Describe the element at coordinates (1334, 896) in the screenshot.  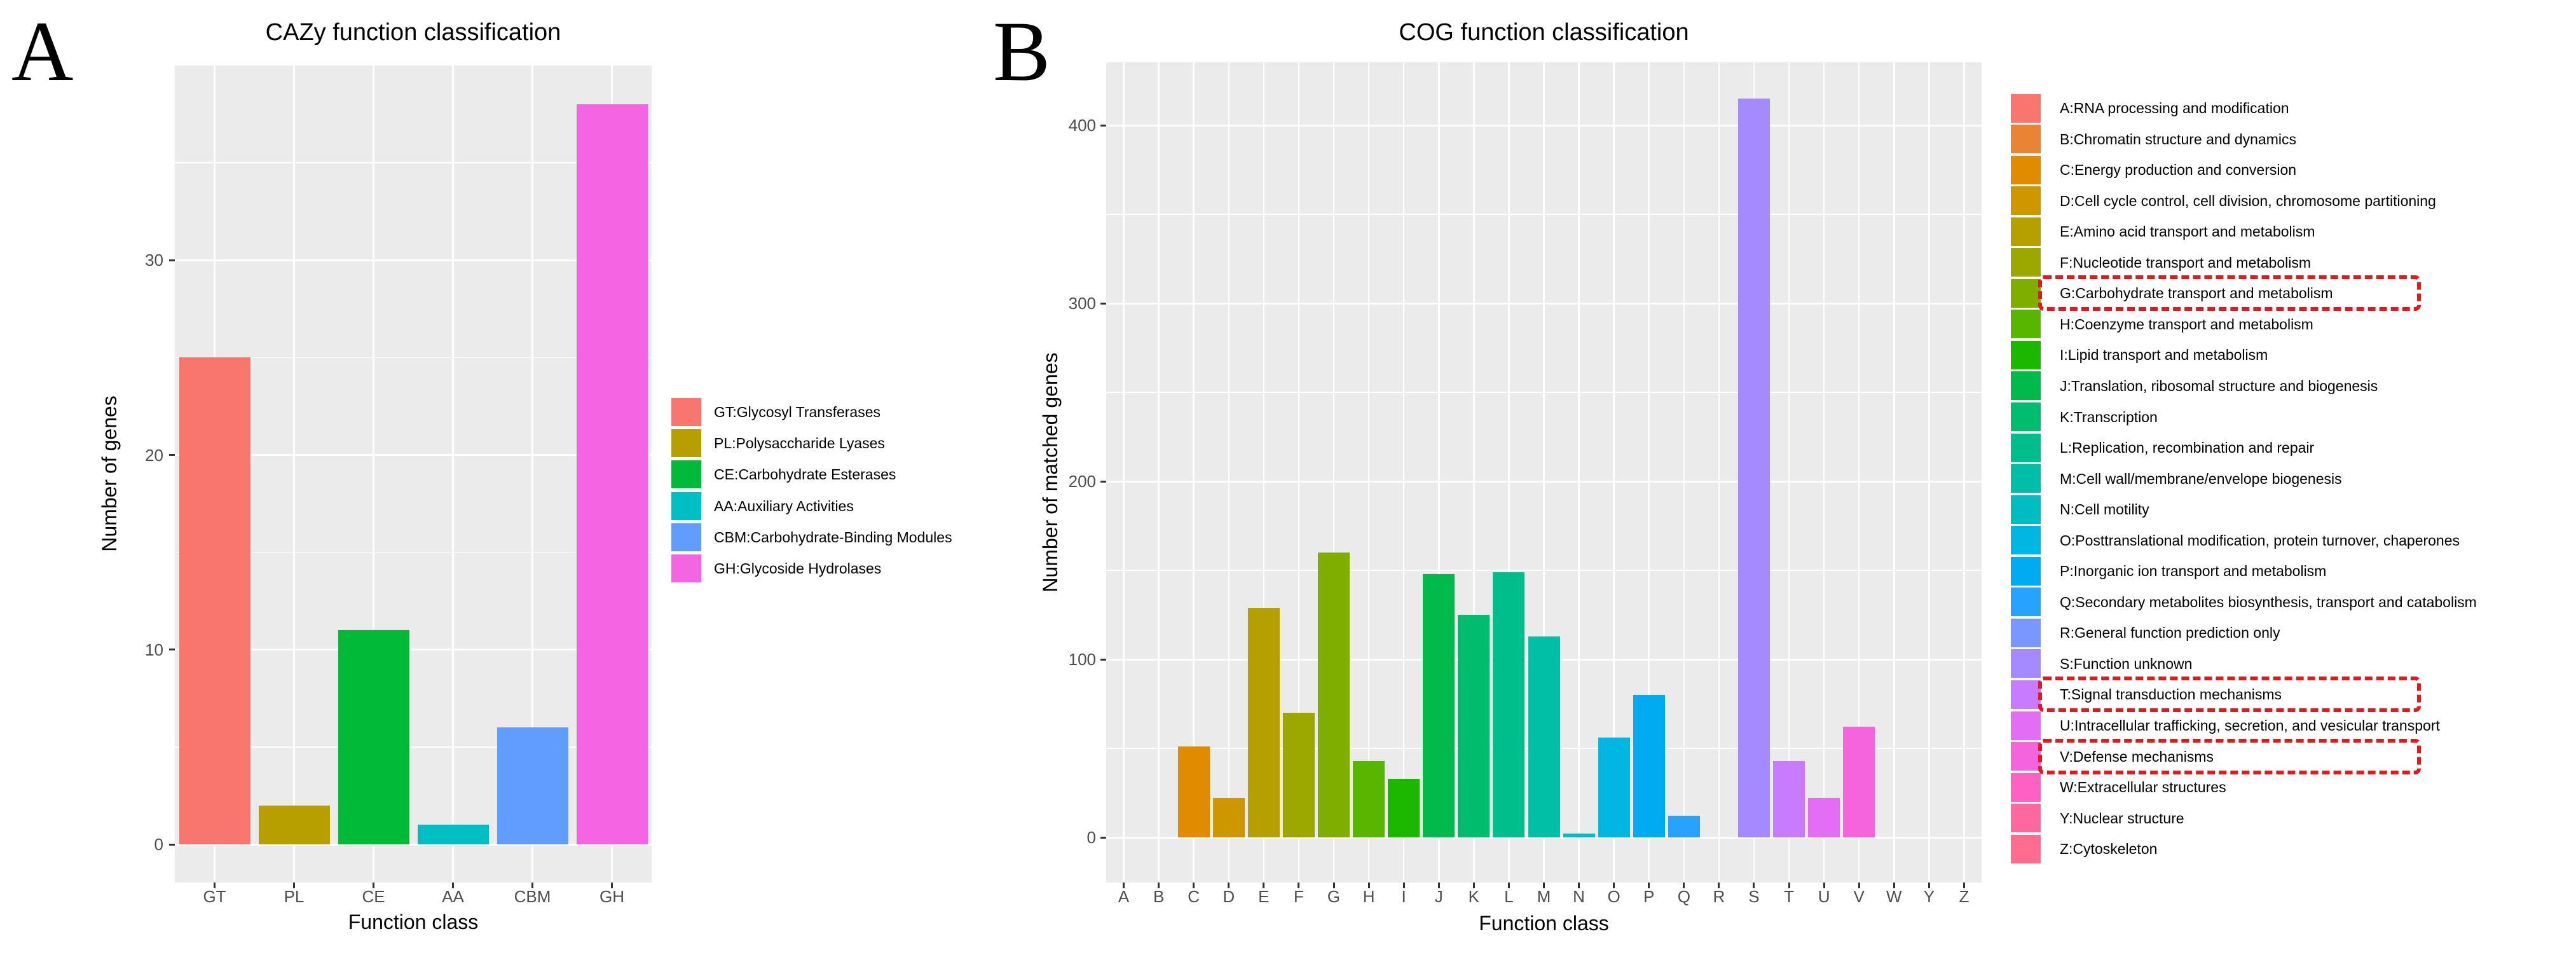
I see `x-tick-label: G` at that location.